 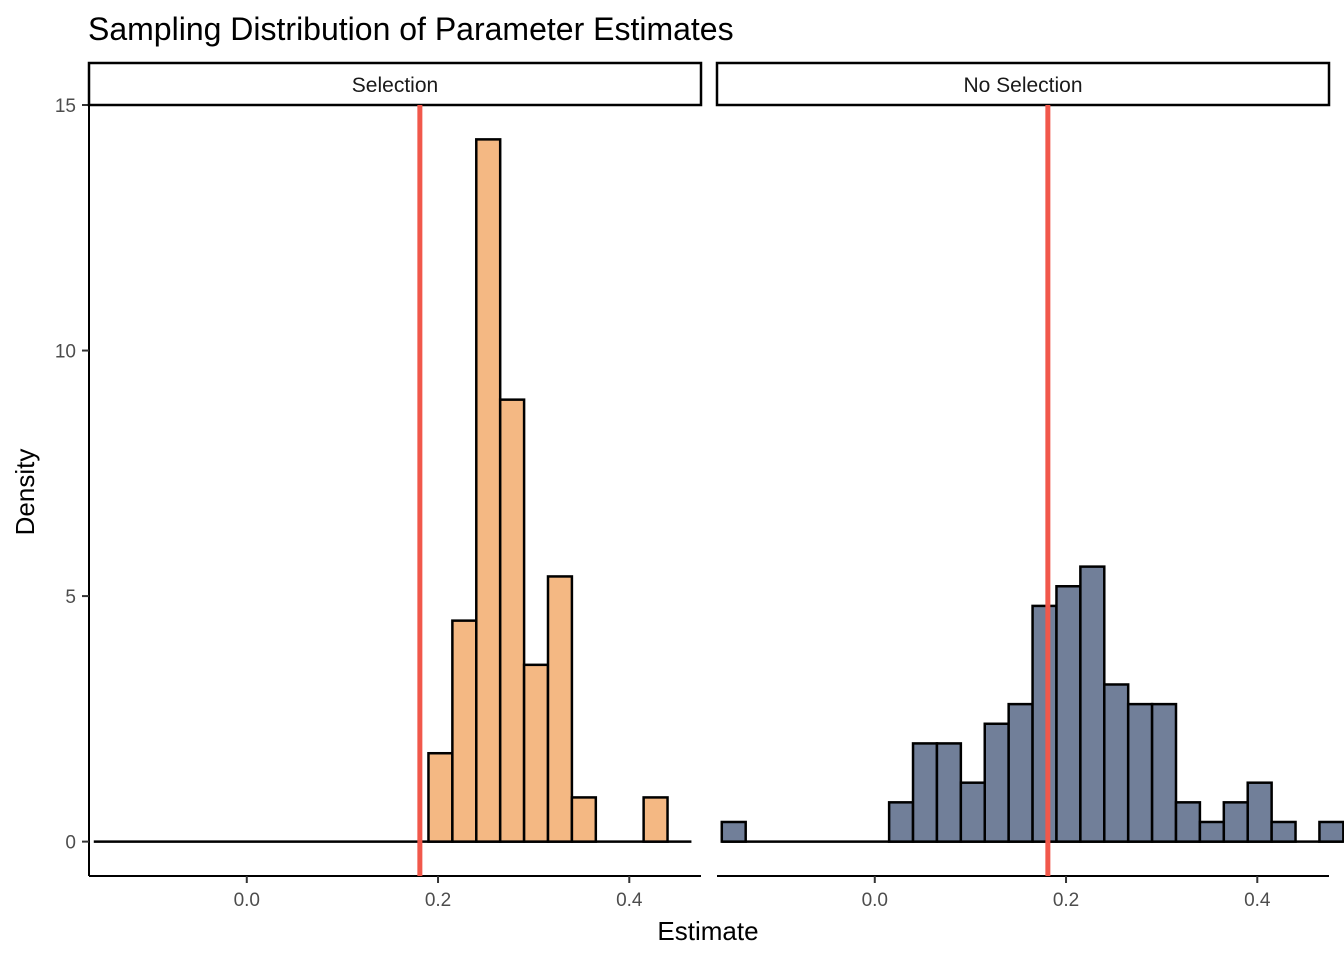 What do you see at coordinates (72, 486) in the screenshot?
I see `y-axis: 0 5 10 15` at bounding box center [72, 486].